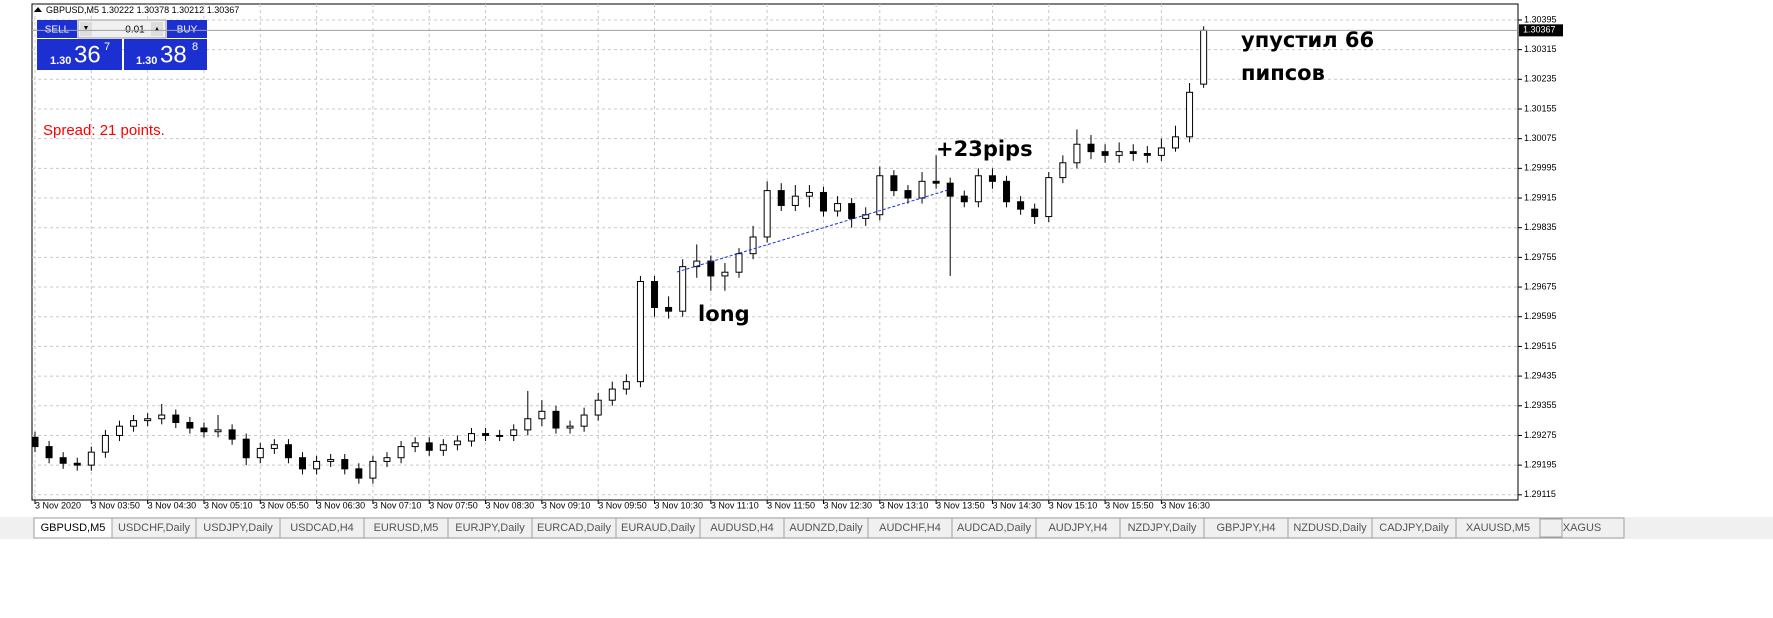 The image size is (1773, 618). What do you see at coordinates (1016, 505) in the screenshot?
I see `x-tick-label: 3 Nov 14:30` at bounding box center [1016, 505].